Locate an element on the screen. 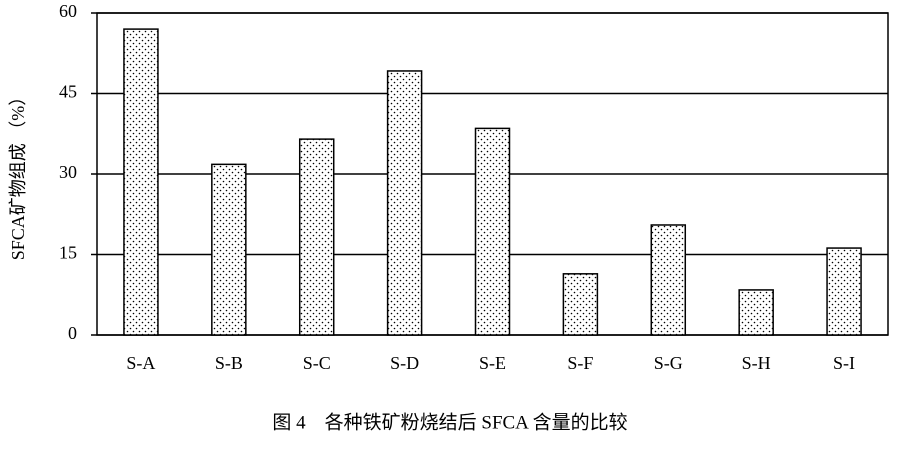 The width and height of the screenshot is (900, 449). x-tick-label: S-B is located at coordinates (229, 363).